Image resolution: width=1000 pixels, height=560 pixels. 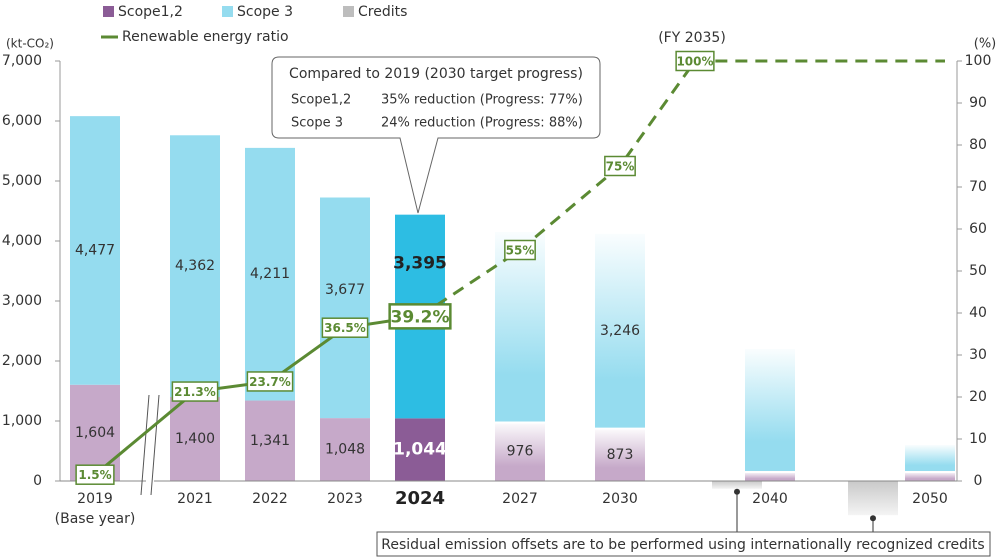 I want to click on callout-value: 24% reduction (Progress: 88%), so click(x=482, y=123).